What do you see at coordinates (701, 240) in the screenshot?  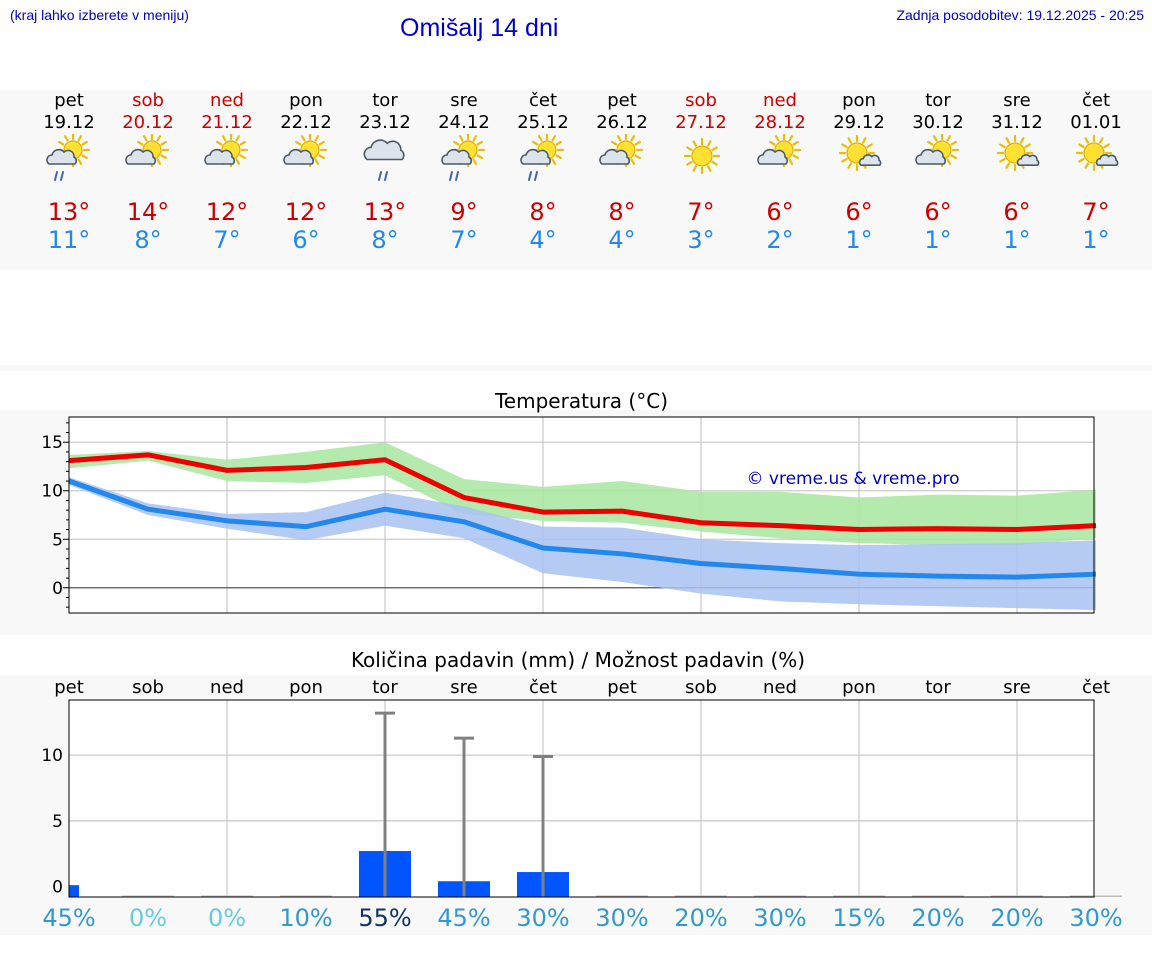 I see `min-temp: 3°` at bounding box center [701, 240].